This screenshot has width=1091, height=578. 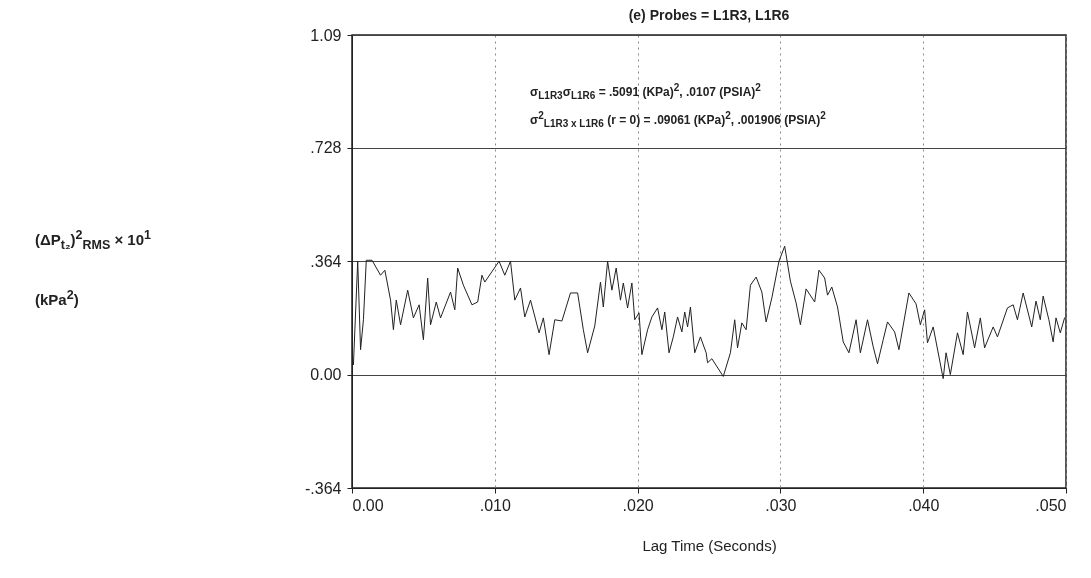 What do you see at coordinates (326, 261) in the screenshot?
I see `y-tick-label: .364` at bounding box center [326, 261].